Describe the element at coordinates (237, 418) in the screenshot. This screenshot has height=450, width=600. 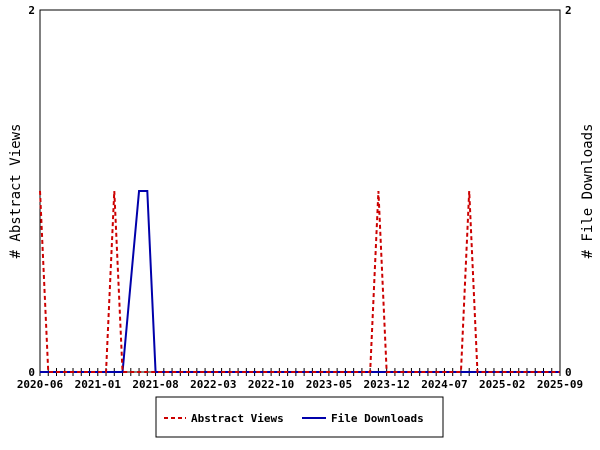
I see `legend-label-abstract-views: Abstract Views` at that location.